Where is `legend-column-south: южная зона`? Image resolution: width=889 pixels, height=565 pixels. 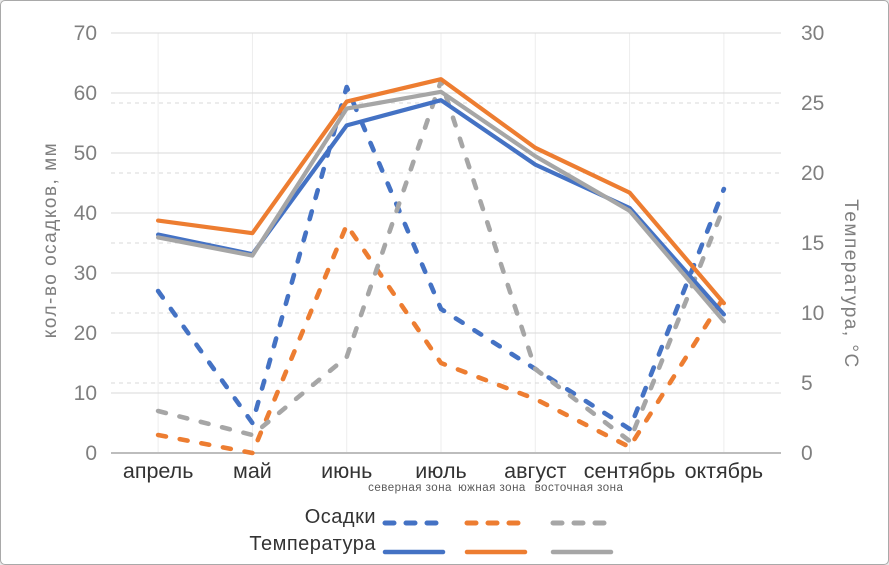
legend-column-south: южная зона is located at coordinates (492, 488).